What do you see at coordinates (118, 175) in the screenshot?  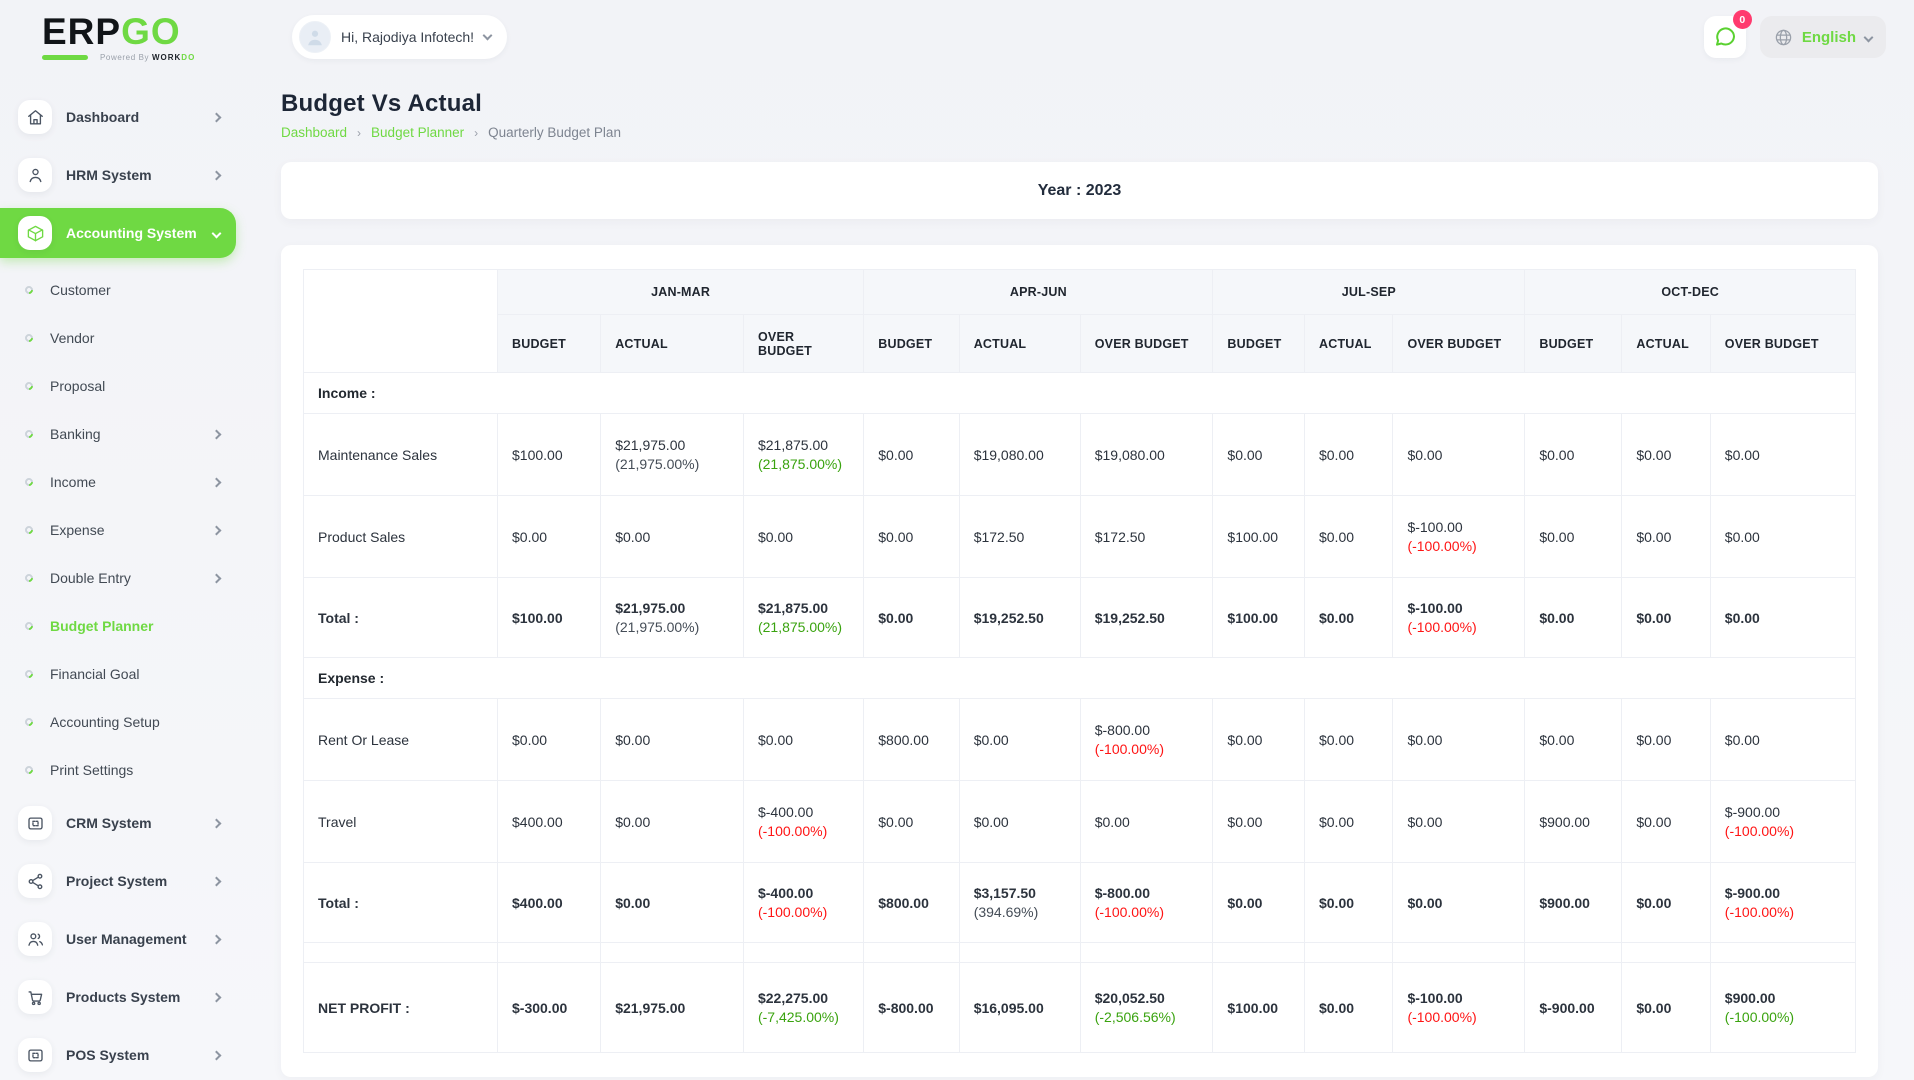 I see `sidebar-item-hrm-system: HRM System` at bounding box center [118, 175].